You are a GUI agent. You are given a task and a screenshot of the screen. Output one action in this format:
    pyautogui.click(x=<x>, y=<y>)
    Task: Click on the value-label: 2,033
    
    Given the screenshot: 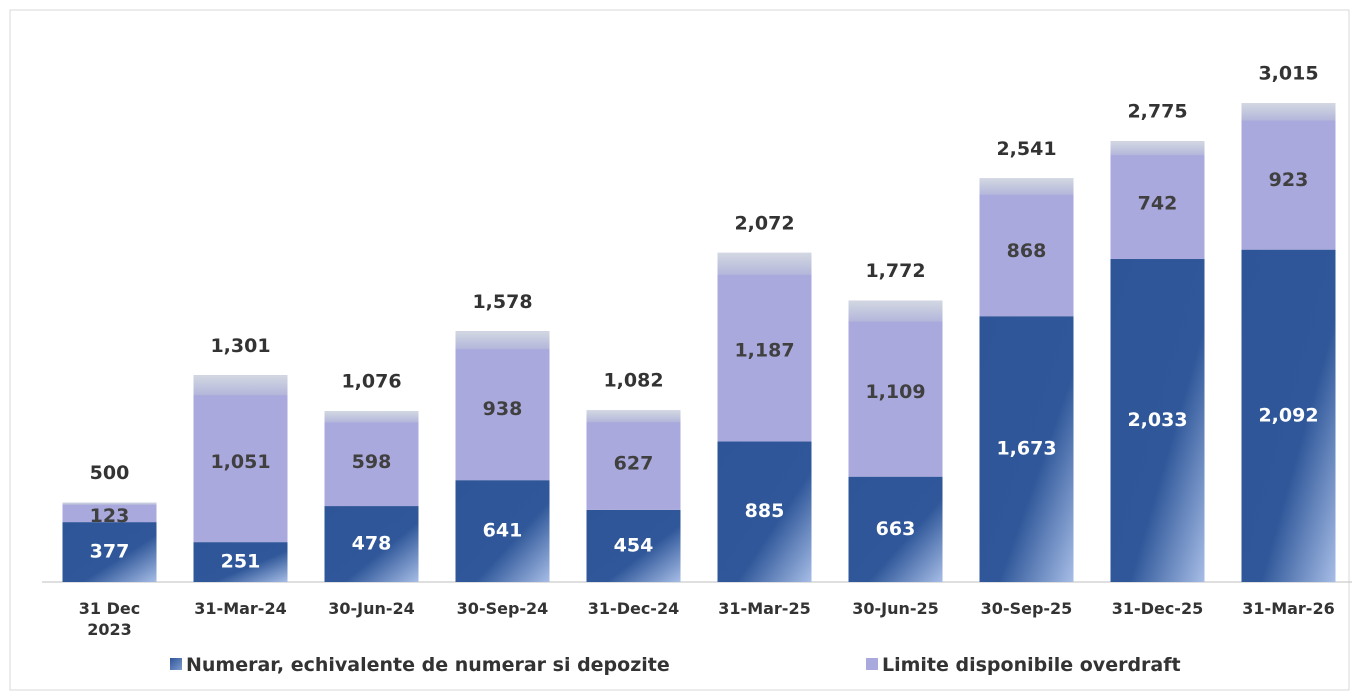 What is the action you would take?
    pyautogui.click(x=1157, y=420)
    